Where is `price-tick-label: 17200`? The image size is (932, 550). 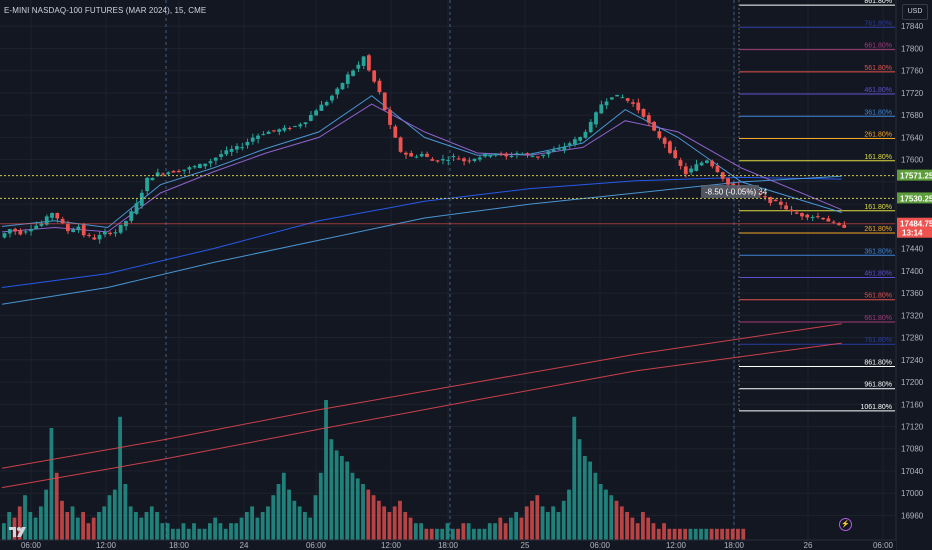
price-tick-label: 17200 is located at coordinates (912, 382).